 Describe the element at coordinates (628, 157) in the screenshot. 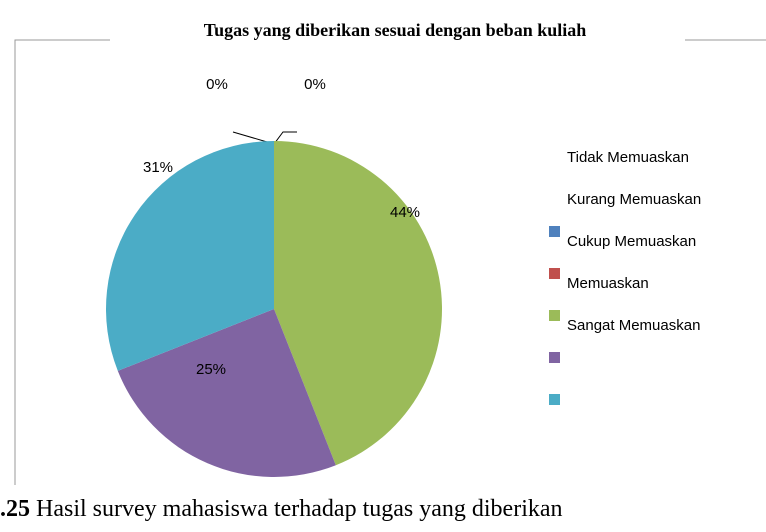

I see `legend-label: Tidak Memuaskan` at that location.